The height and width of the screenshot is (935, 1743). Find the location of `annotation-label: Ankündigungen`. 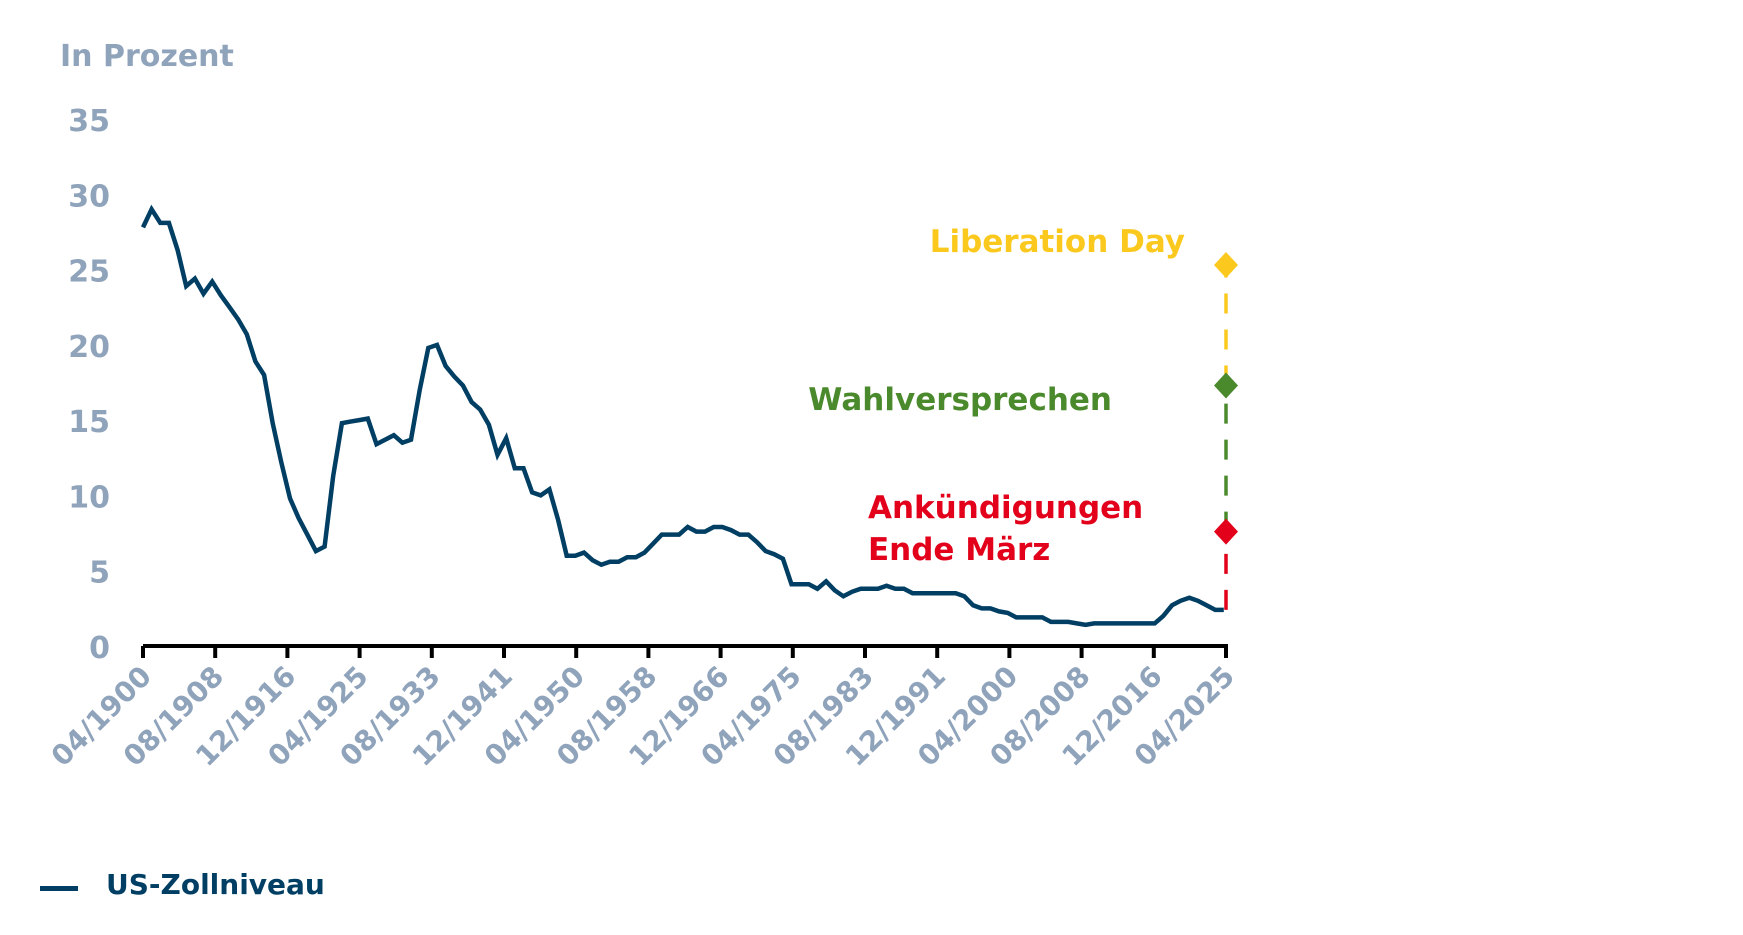

annotation-label: Ankündigungen is located at coordinates (1005, 508).